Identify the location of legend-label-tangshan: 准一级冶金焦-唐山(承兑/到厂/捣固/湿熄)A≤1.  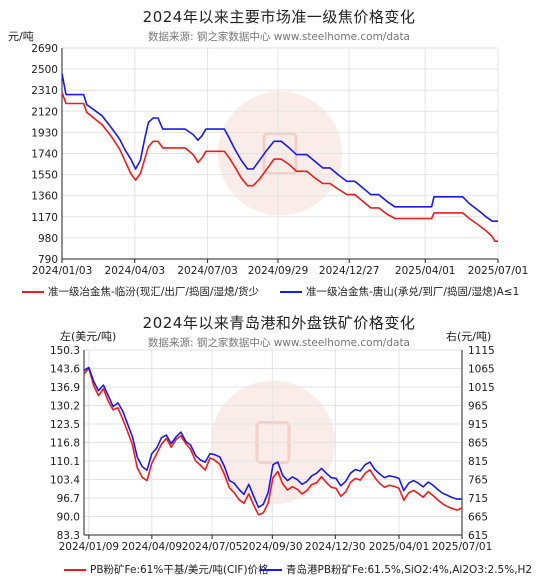
(413, 292).